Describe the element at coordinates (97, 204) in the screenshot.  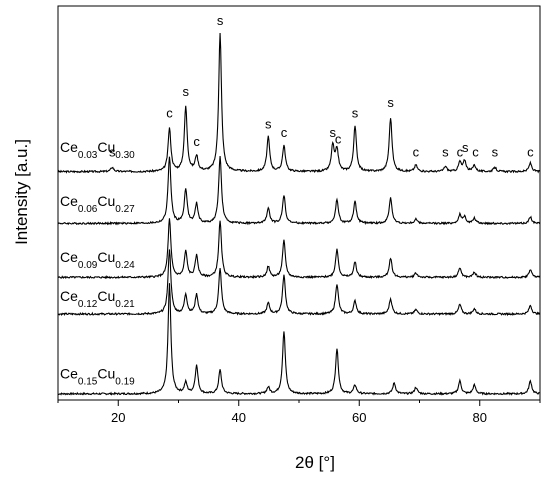
I see `sample-label: Ce0.06Cu0.27` at that location.